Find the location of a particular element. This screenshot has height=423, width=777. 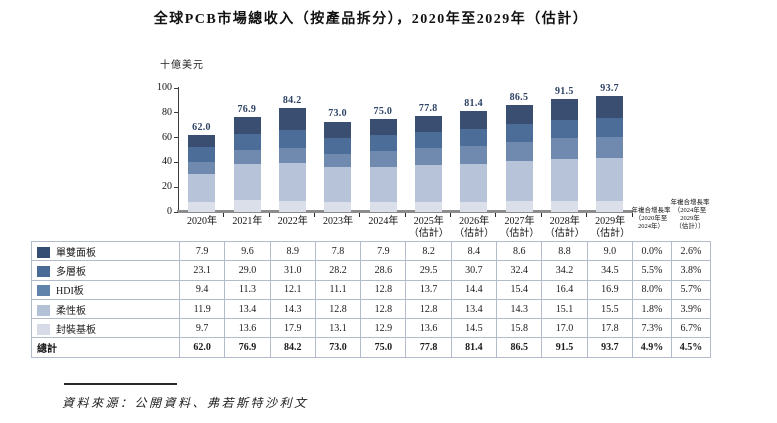

value-cell: 29.0 is located at coordinates (247, 270).